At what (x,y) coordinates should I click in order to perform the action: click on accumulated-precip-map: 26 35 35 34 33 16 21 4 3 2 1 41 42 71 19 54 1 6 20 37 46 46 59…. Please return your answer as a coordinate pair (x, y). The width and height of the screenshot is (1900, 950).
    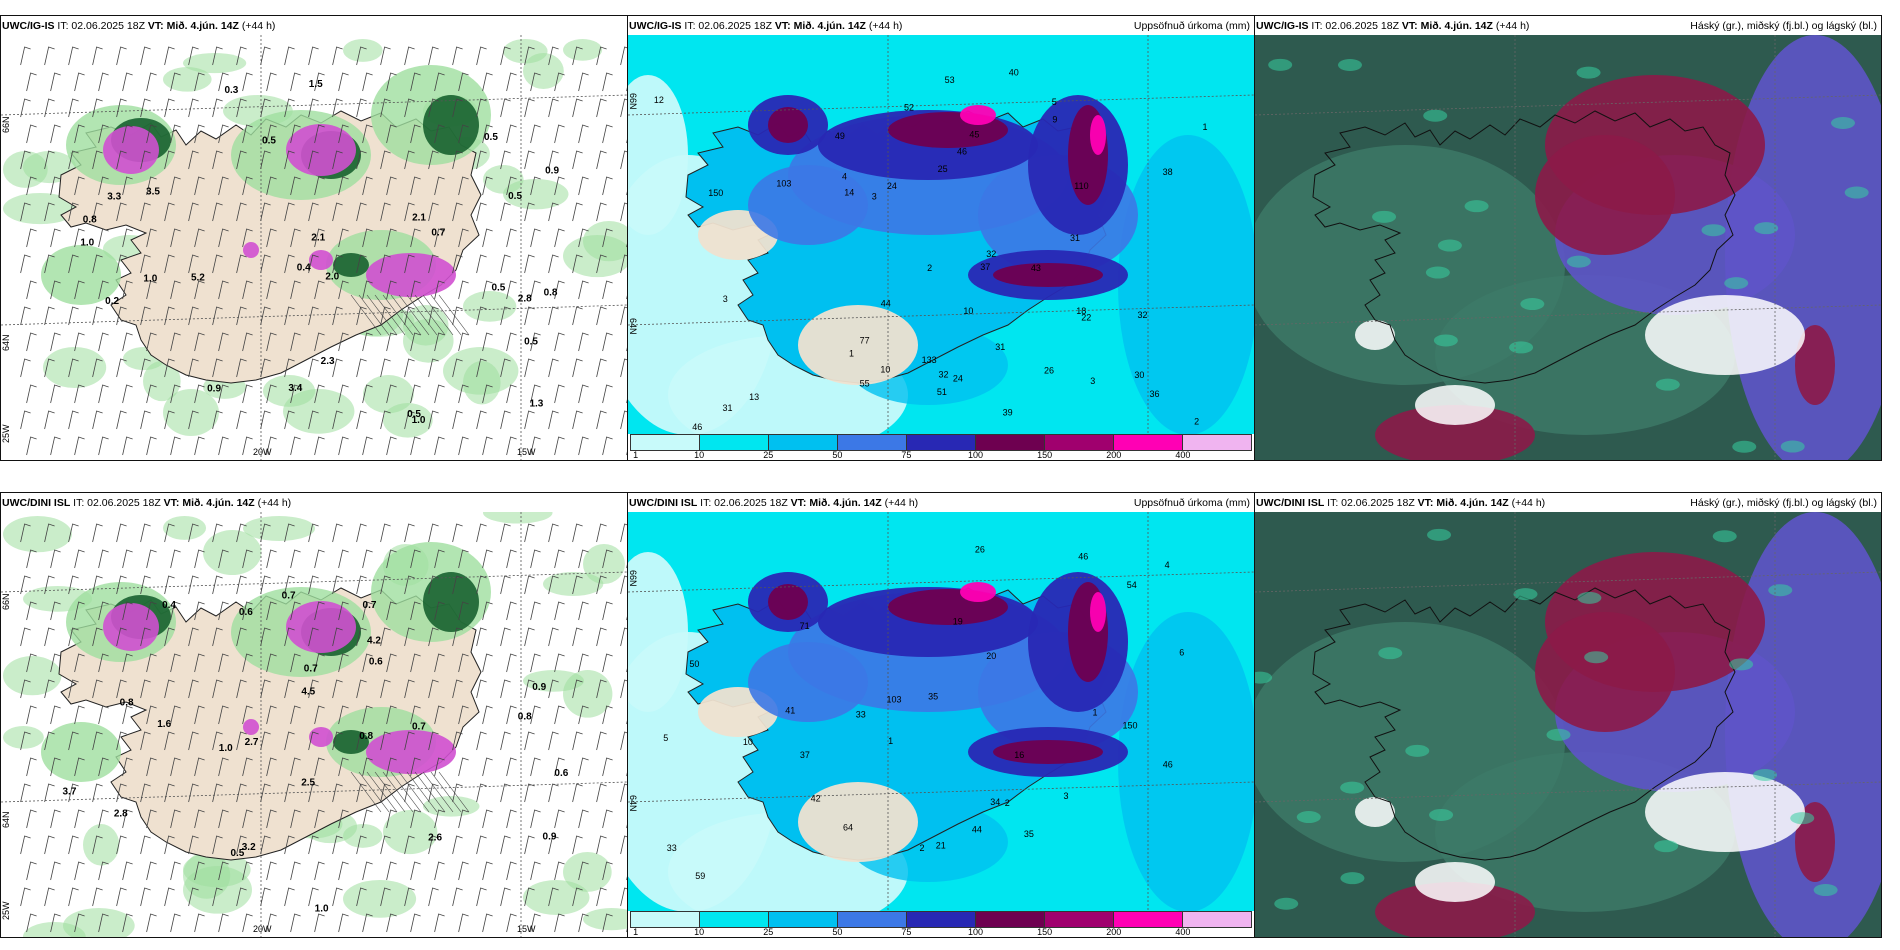
    Looking at the image, I should click on (941, 724).